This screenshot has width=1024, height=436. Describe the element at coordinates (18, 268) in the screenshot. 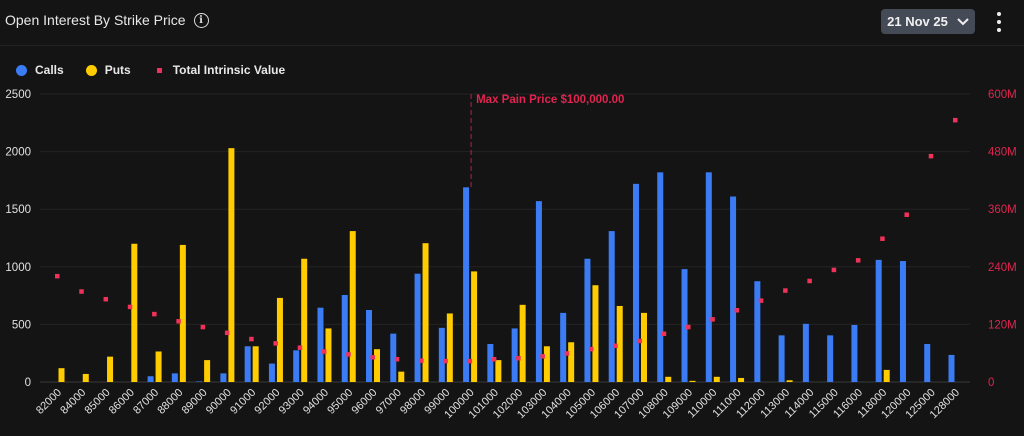

I see `y-left-tick-label: 1000` at that location.